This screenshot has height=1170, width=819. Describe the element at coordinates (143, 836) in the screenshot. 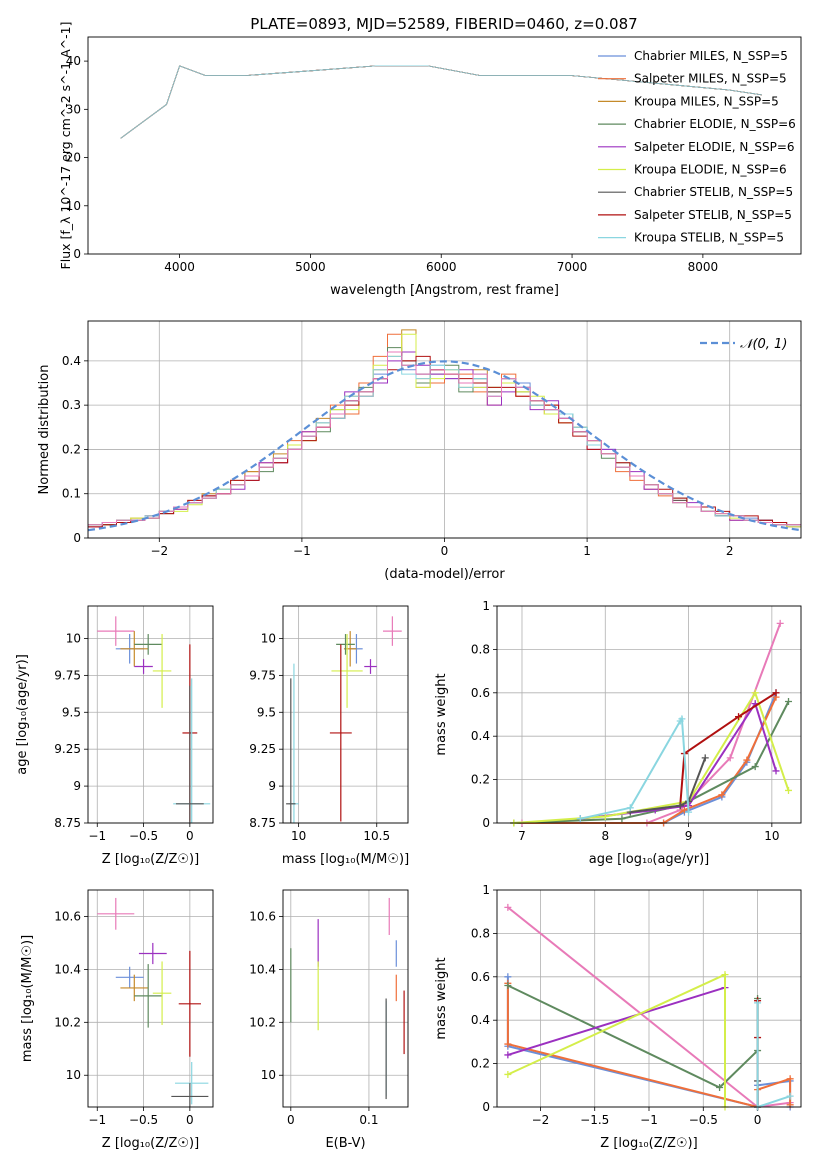

I see `x-tick-label: −0.5` at that location.